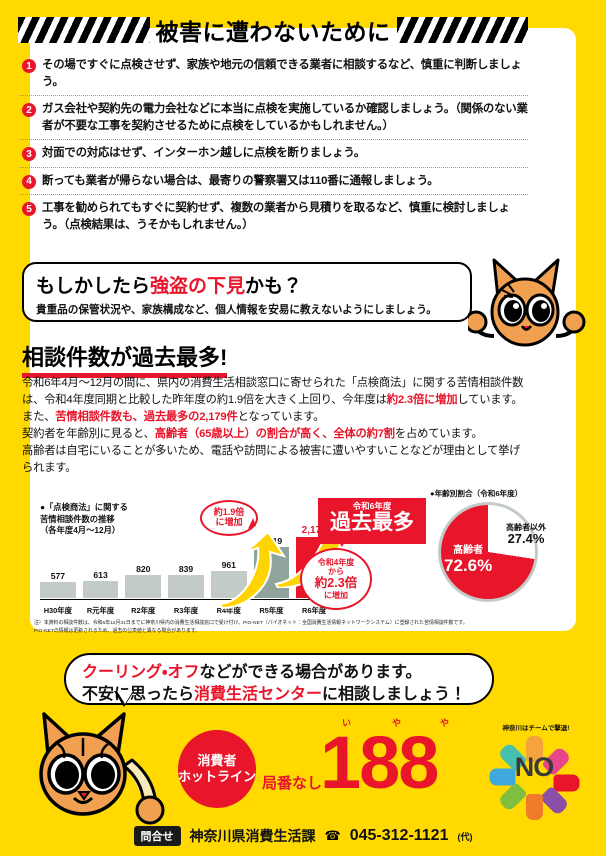 Image resolution: width=606 pixels, height=856 pixels. What do you see at coordinates (217, 776) in the screenshot?
I see `hotline-badge-line2: ホットライン` at bounding box center [217, 776].